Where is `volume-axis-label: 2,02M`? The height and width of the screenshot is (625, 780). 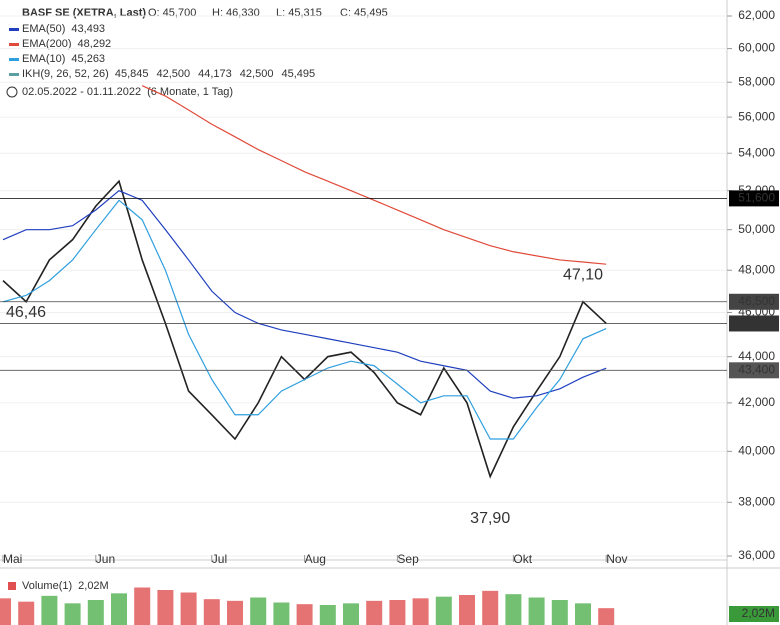
volume-axis-label: 2,02M is located at coordinates (758, 613).